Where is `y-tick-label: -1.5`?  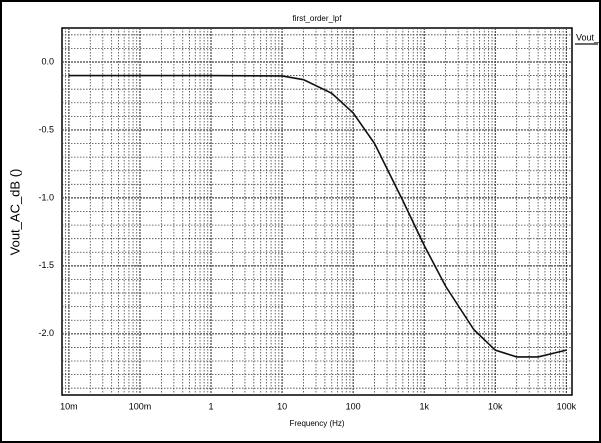 y-tick-label: -1.5 is located at coordinates (46, 265).